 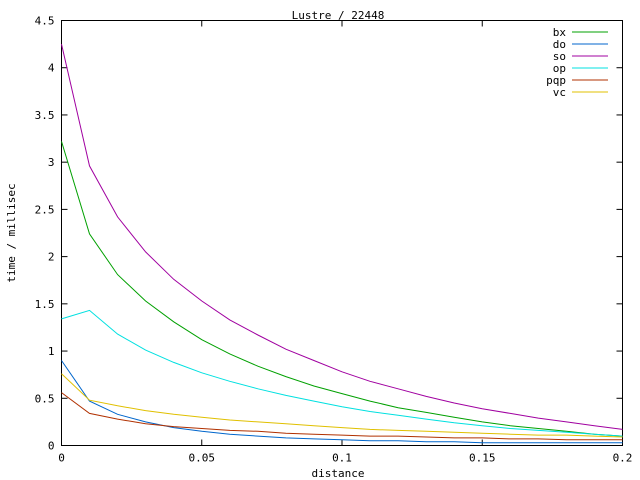 I want to click on x-axis-label: distance, so click(x=338, y=473).